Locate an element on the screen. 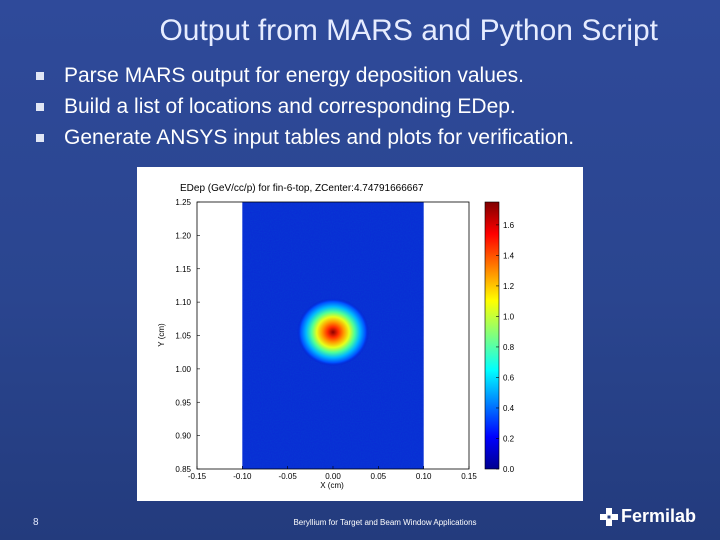 This screenshot has height=540, width=720. x-tick-label: 0.15 is located at coordinates (469, 476).